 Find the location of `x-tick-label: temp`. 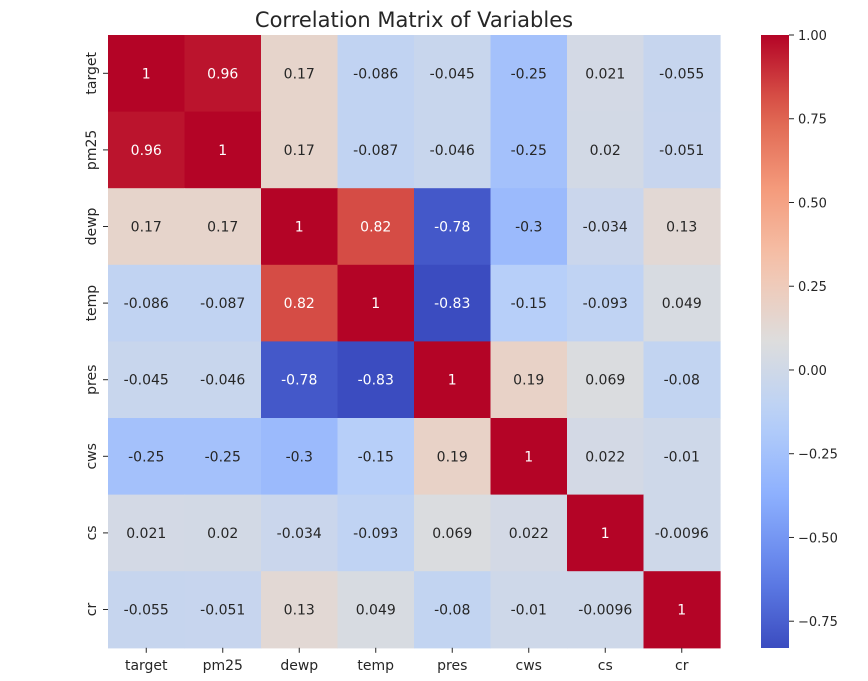

x-tick-label: temp is located at coordinates (375, 666).